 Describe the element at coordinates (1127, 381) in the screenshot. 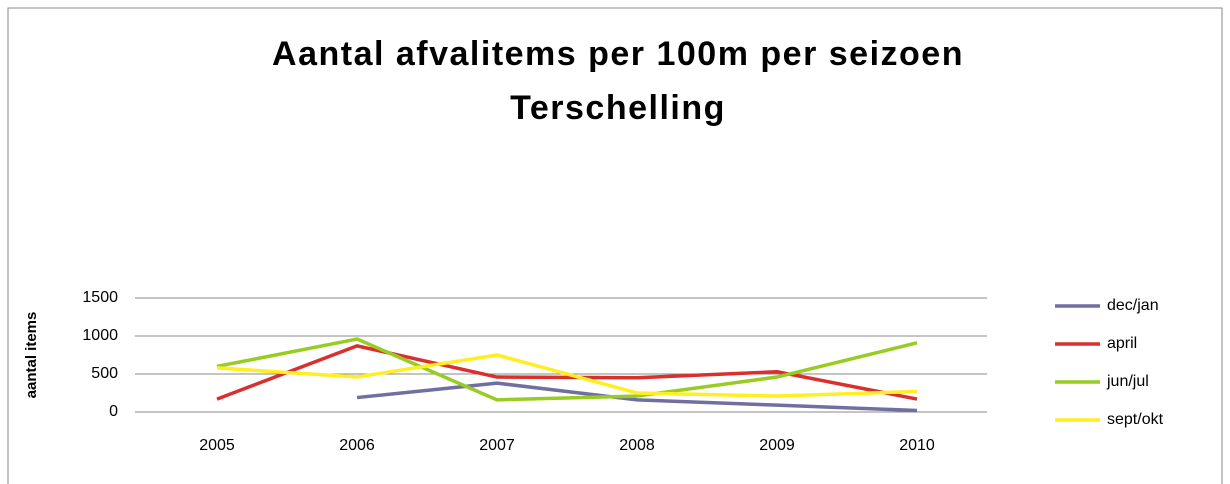

I see `legend-label: jun/jul` at that location.